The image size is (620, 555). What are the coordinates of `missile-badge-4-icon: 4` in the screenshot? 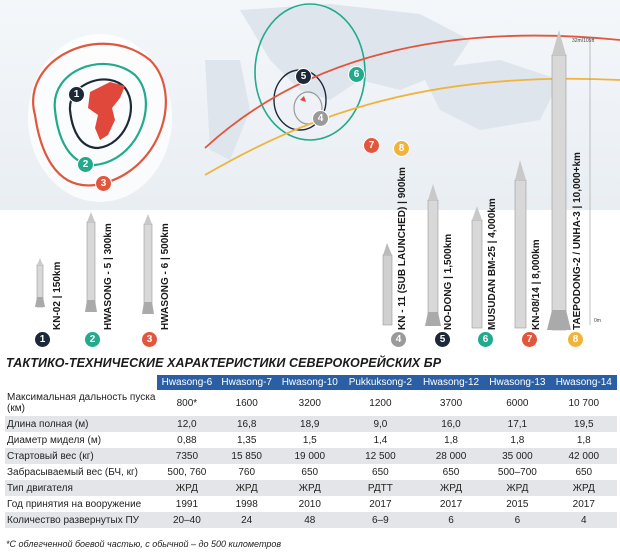 It's located at (398, 339).